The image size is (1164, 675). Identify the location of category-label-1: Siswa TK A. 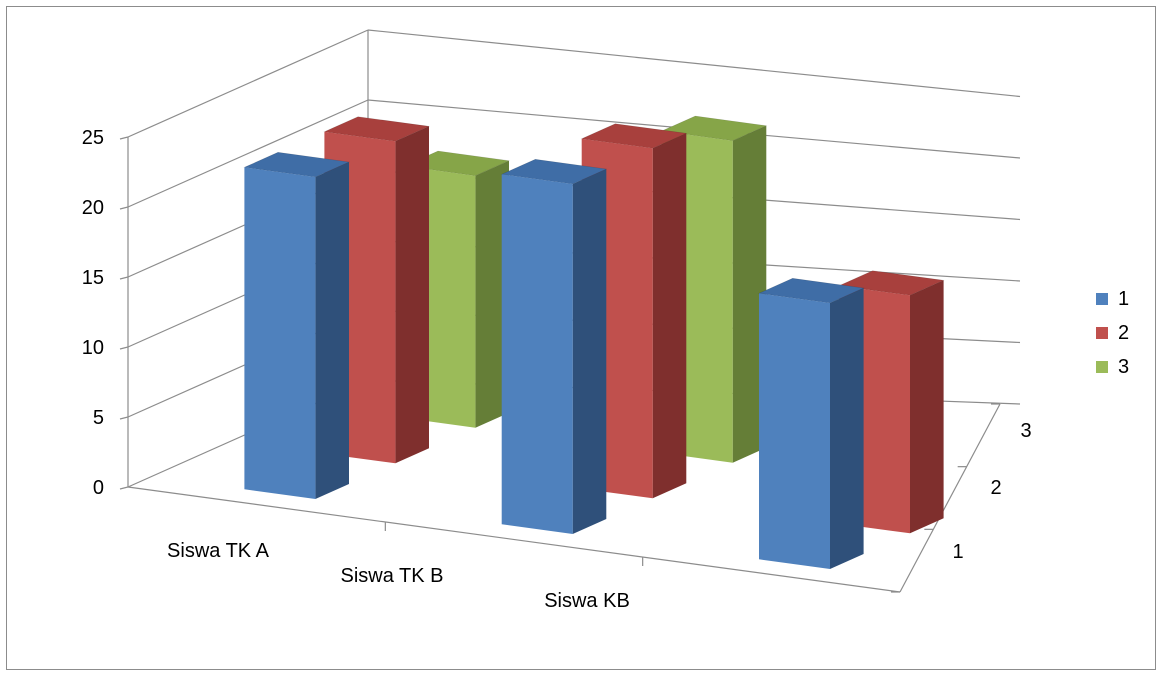
(218, 551).